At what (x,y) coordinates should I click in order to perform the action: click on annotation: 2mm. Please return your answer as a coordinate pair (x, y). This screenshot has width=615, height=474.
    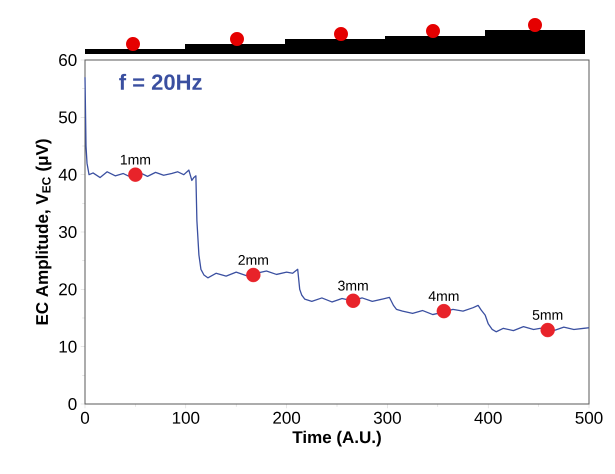
    Looking at the image, I should click on (253, 260).